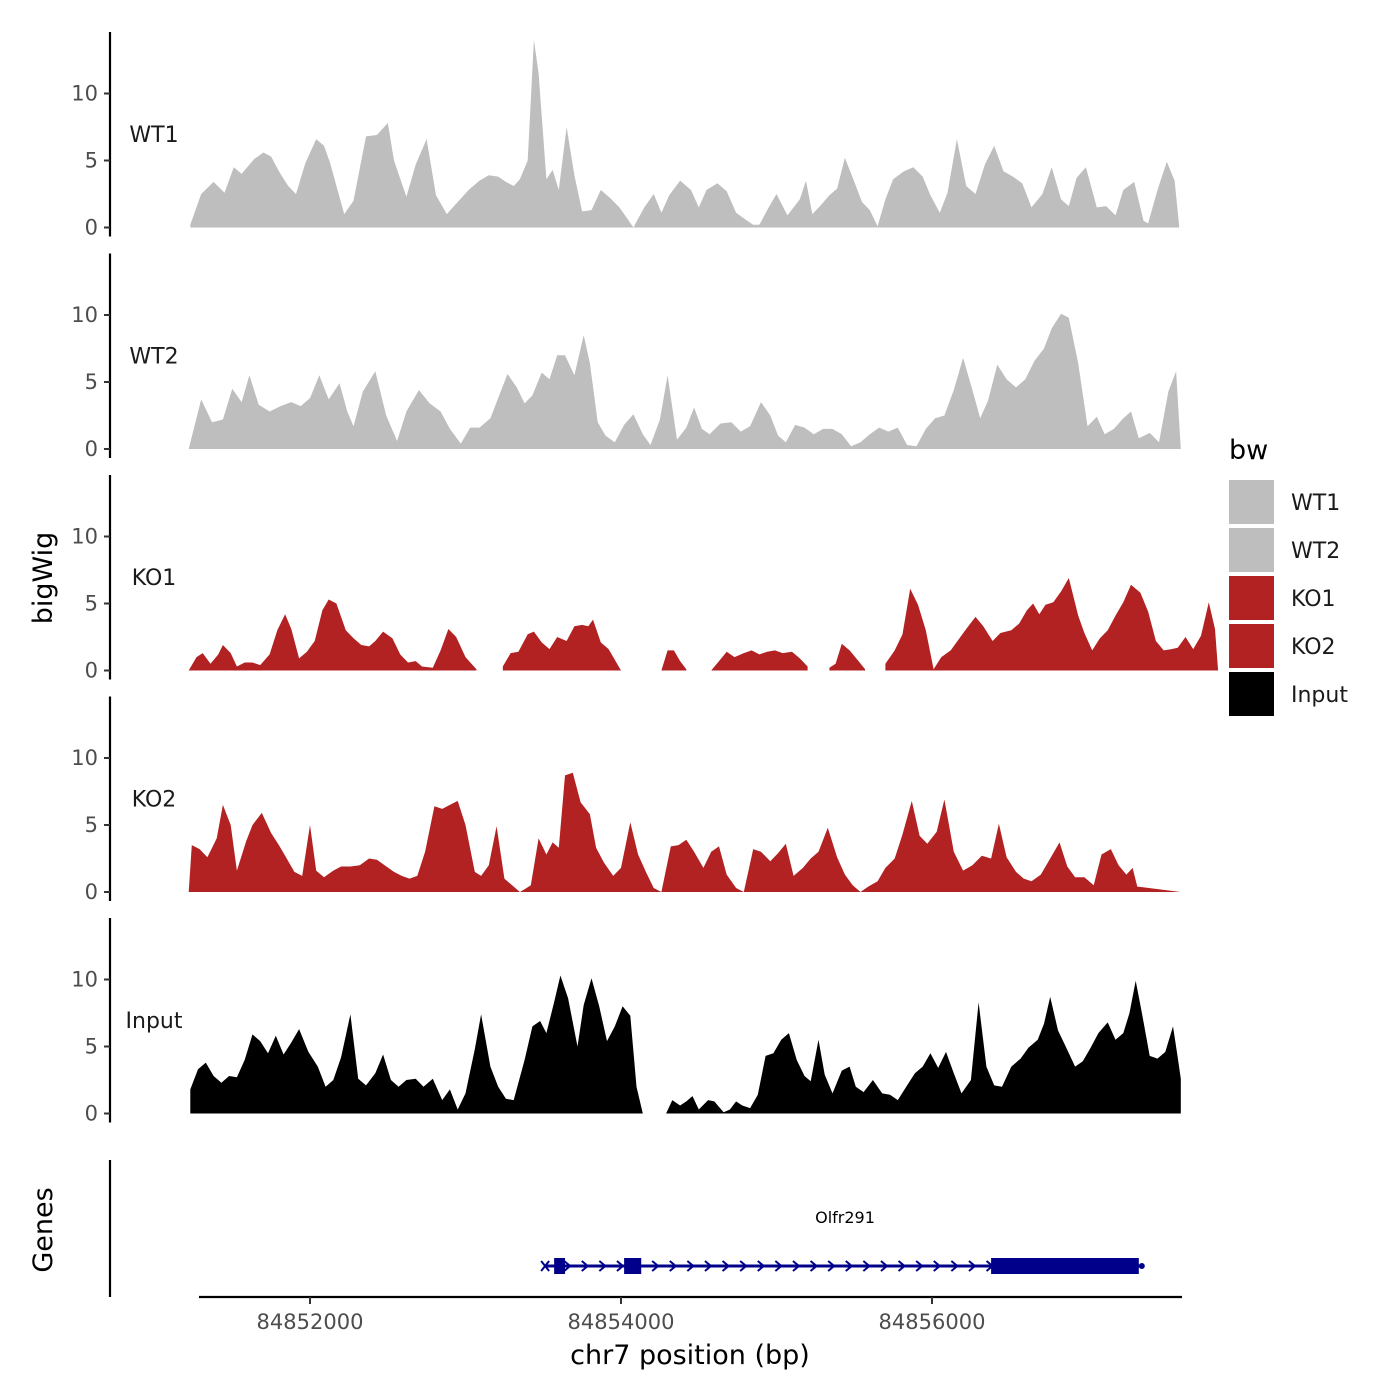 The height and width of the screenshot is (1400, 1400). I want to click on gene-start-cross-icon, so click(545, 1266).